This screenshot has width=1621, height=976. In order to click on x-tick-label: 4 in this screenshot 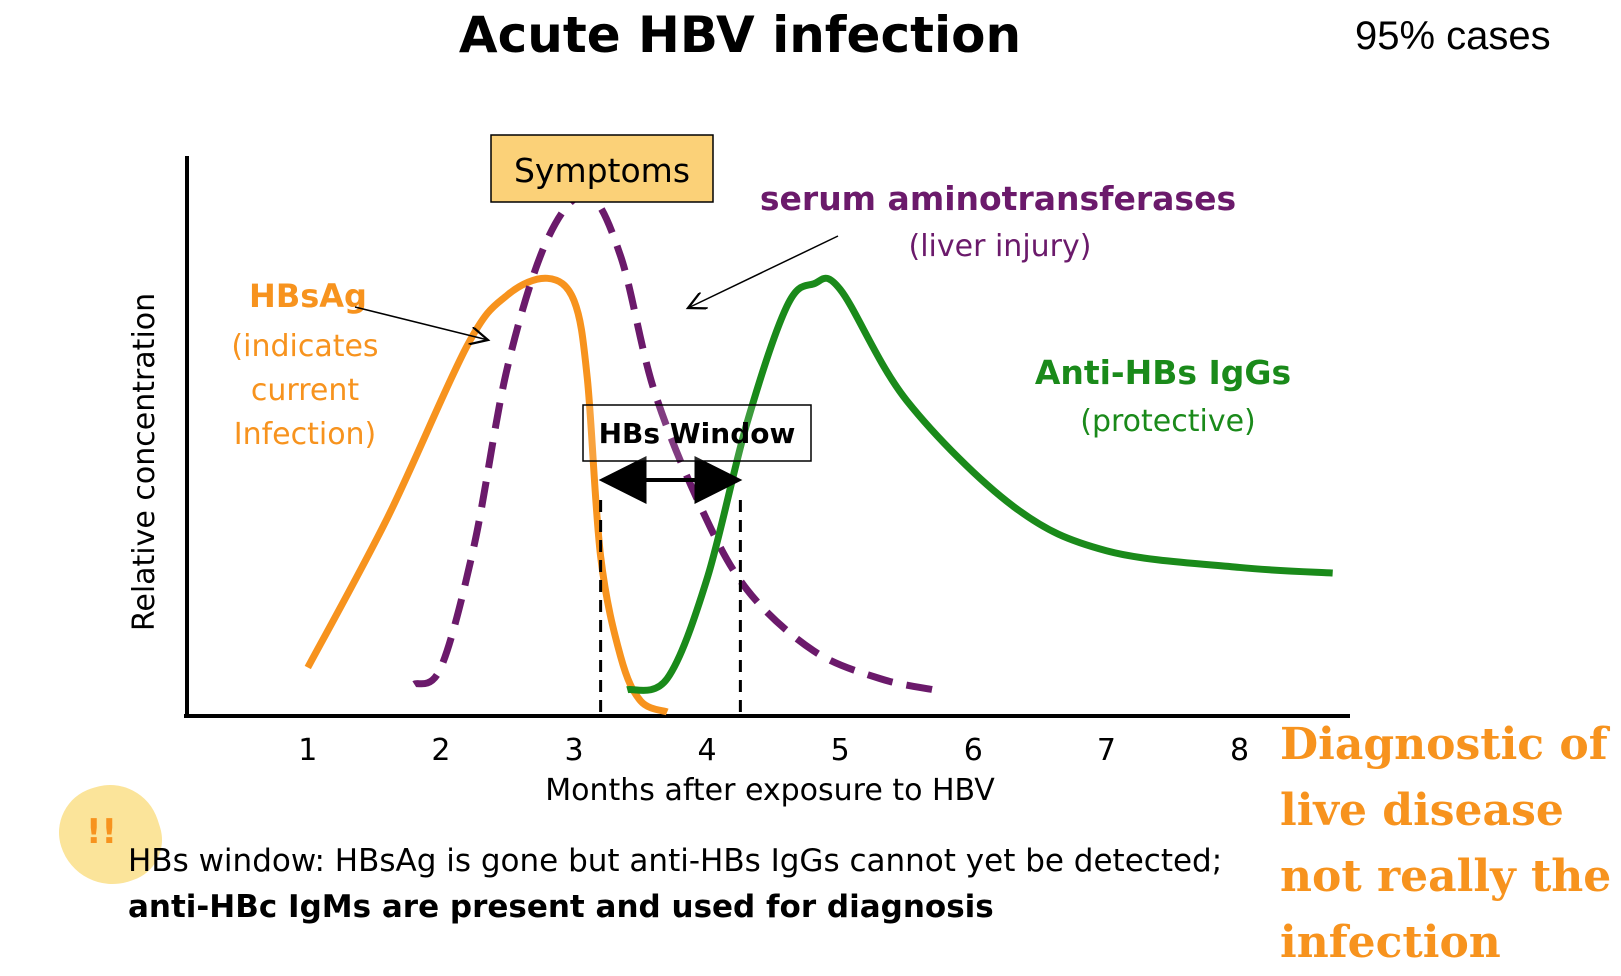, I will do `click(707, 750)`.